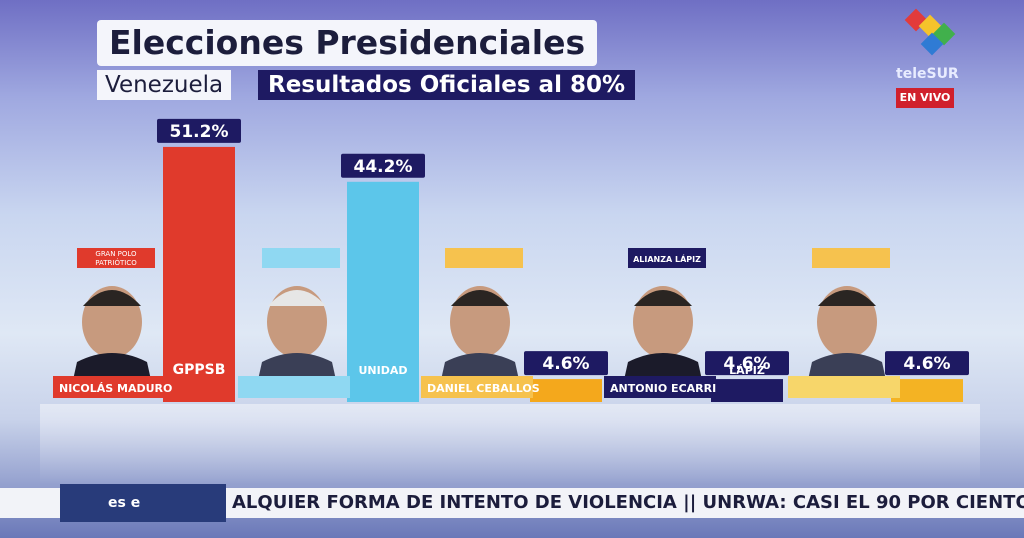  What do you see at coordinates (143, 503) in the screenshot?
I see `ticker-label: es e` at bounding box center [143, 503].